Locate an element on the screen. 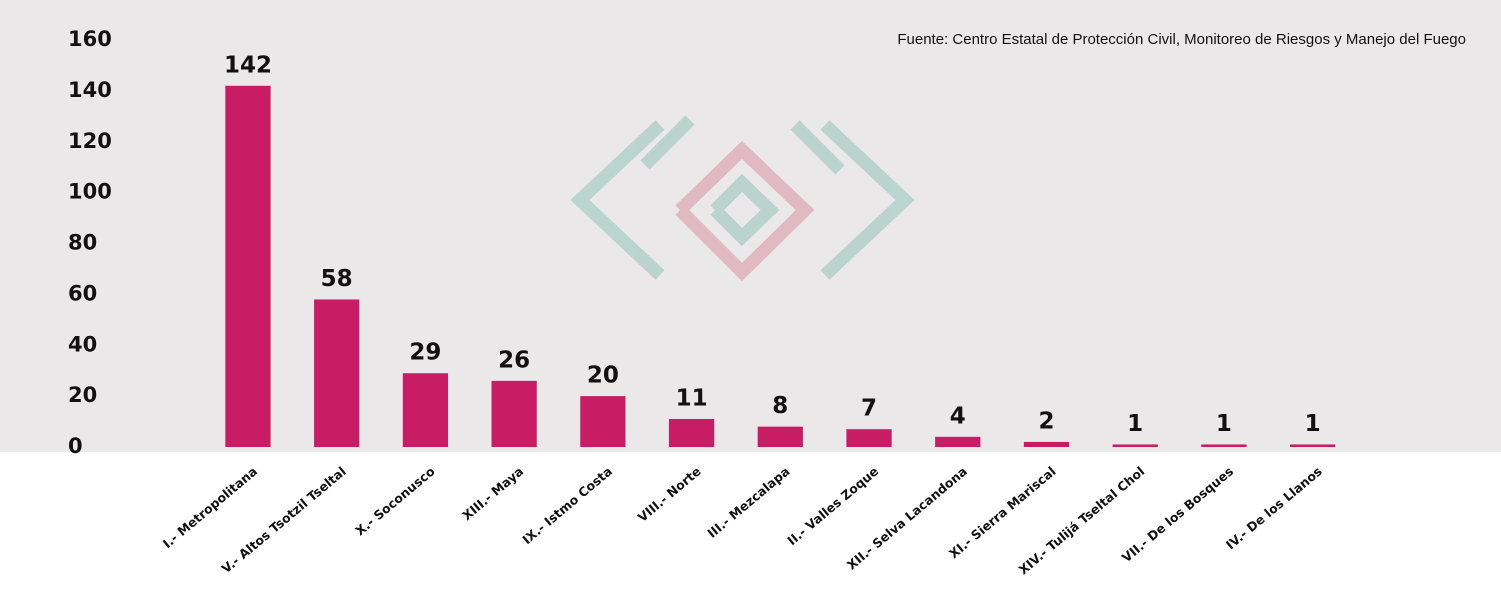 The width and height of the screenshot is (1501, 609). value-label: 26 is located at coordinates (514, 360).